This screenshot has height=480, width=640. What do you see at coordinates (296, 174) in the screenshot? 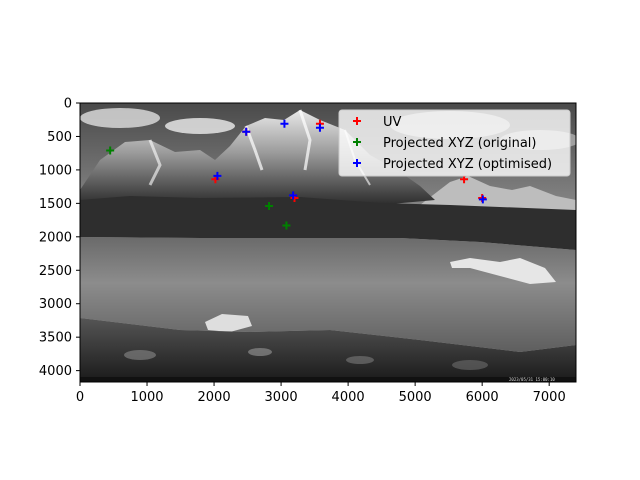
I see `data-markers` at bounding box center [296, 174].